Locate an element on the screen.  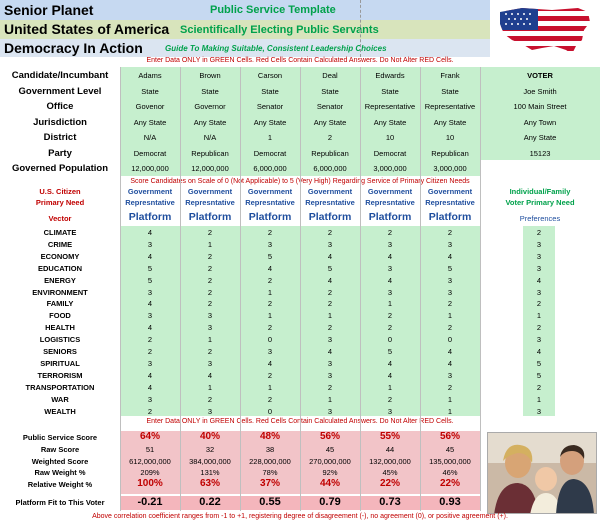
candidate-party-cell: Republican is located at coordinates (450, 153).